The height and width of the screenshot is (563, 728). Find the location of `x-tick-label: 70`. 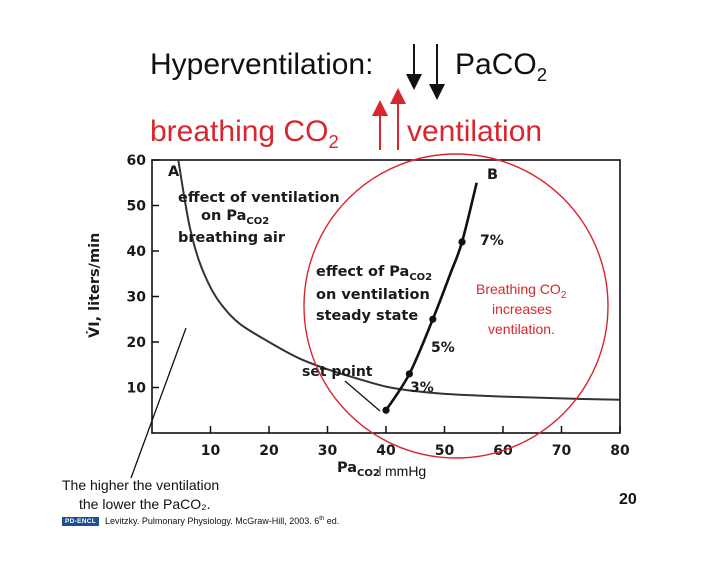

x-tick-label: 70 is located at coordinates (562, 451).